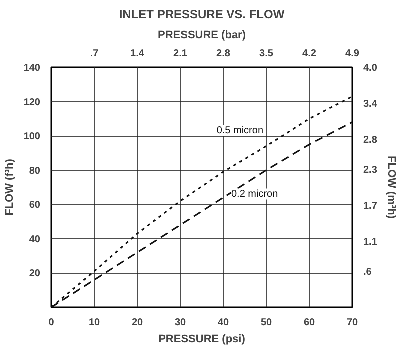 The width and height of the screenshot is (400, 348). What do you see at coordinates (309, 54) in the screenshot?
I see `x2-tick-label: 4.2` at bounding box center [309, 54].